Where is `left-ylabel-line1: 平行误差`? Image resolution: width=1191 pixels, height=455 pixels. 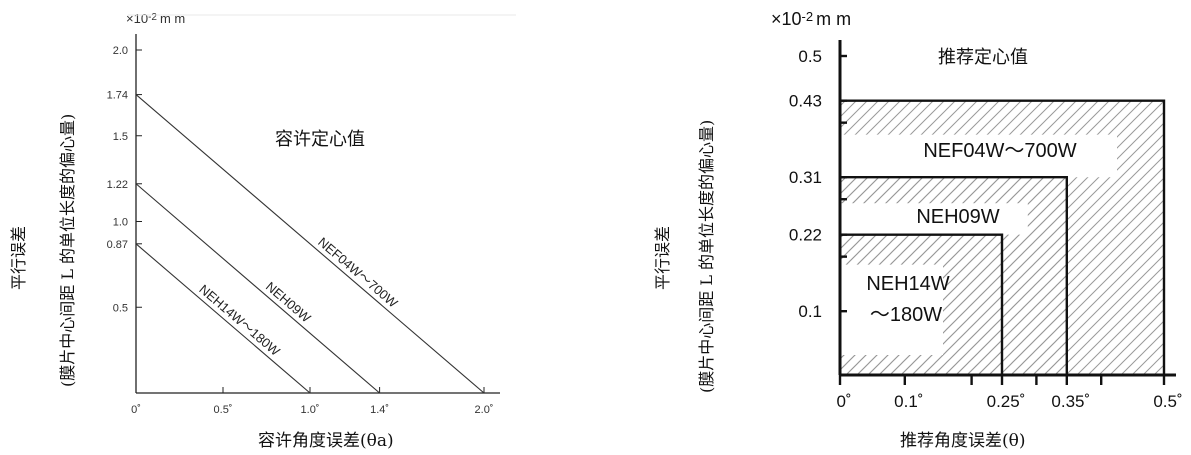
left-ylabel-line1: 平行误差 is located at coordinates (18, 258).